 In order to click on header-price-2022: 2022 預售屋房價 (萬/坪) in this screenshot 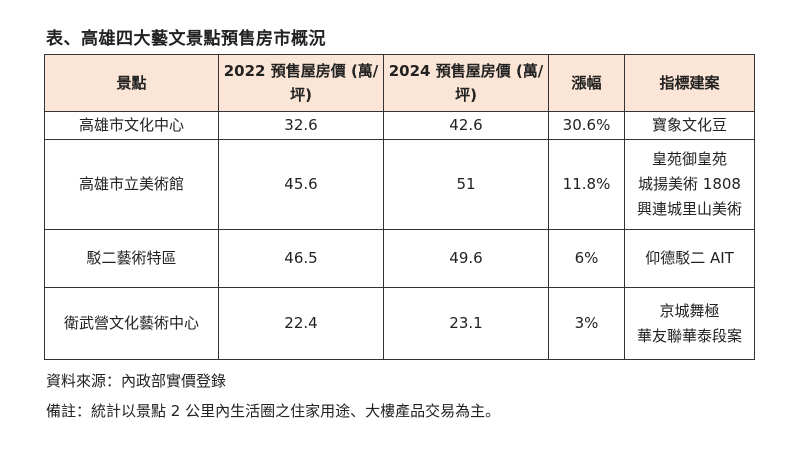, I will do `click(301, 83)`.